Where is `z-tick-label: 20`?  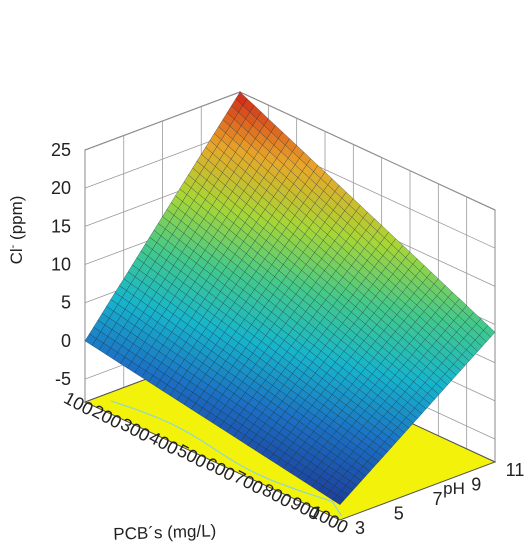
z-tick-label: 20 is located at coordinates (61, 188).